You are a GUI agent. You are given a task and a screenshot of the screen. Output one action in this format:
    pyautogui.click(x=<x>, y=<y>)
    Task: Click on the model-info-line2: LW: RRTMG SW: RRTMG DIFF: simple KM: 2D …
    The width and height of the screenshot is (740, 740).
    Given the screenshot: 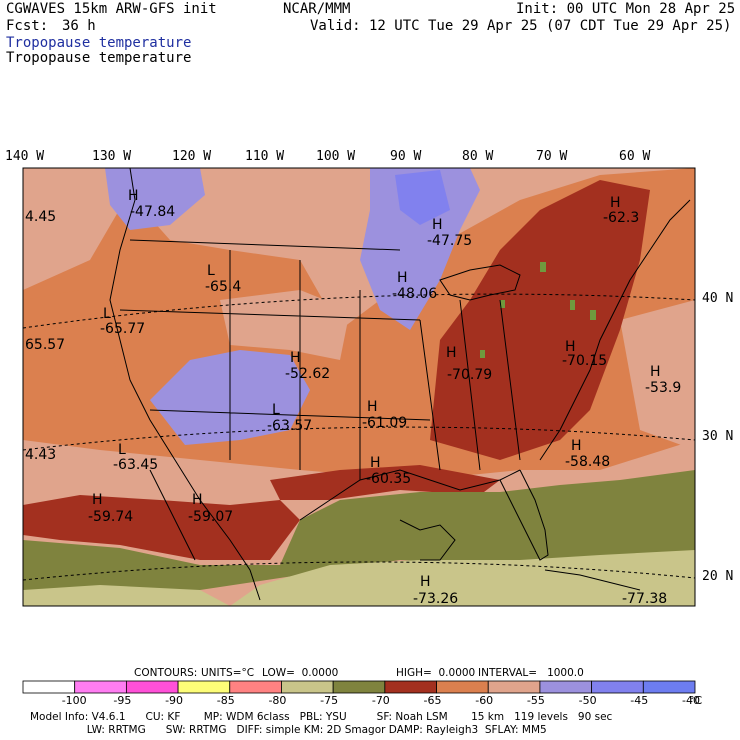 What is the action you would take?
    pyautogui.click(x=288, y=730)
    